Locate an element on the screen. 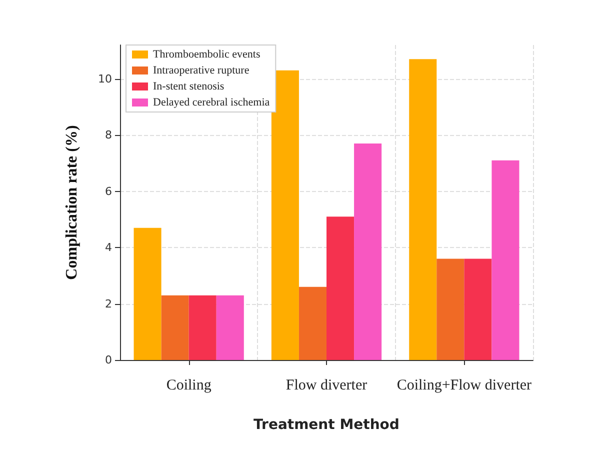  y-tick-label: 2 is located at coordinates (108, 303).